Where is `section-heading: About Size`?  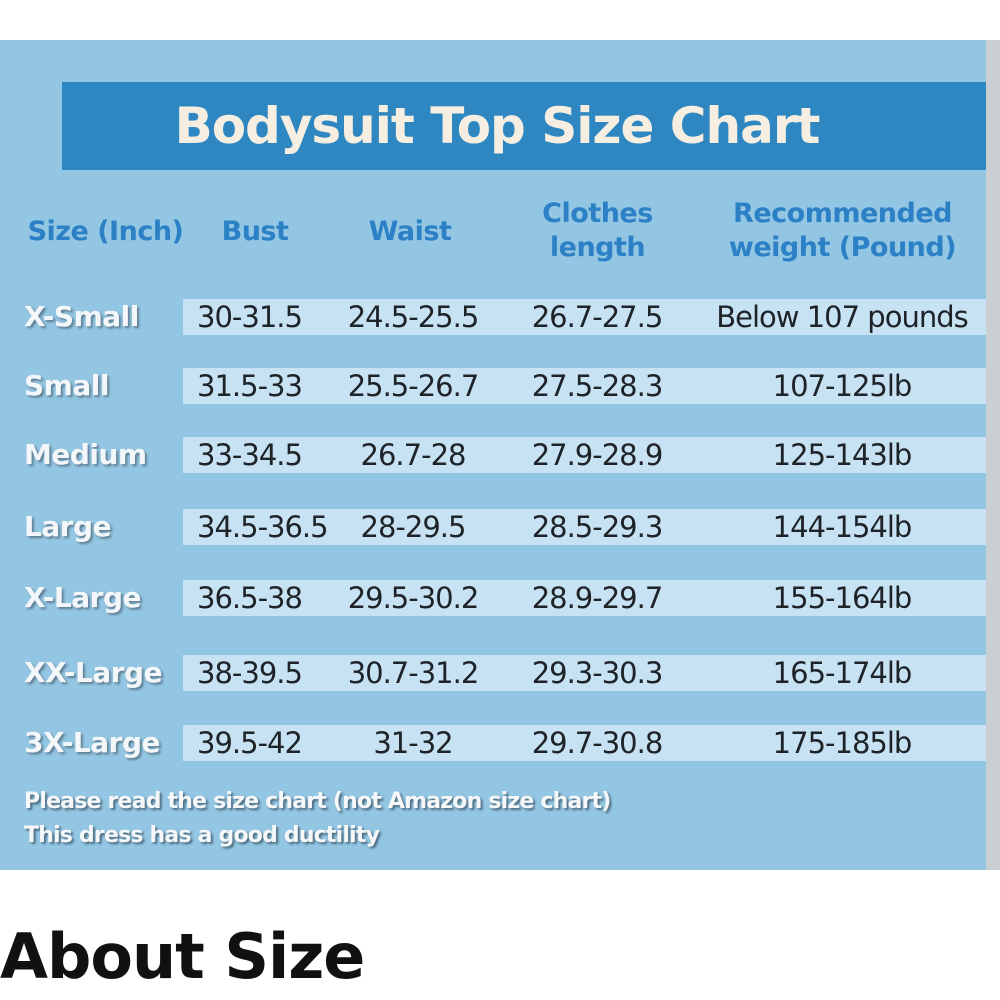 section-heading: About Size is located at coordinates (182, 956).